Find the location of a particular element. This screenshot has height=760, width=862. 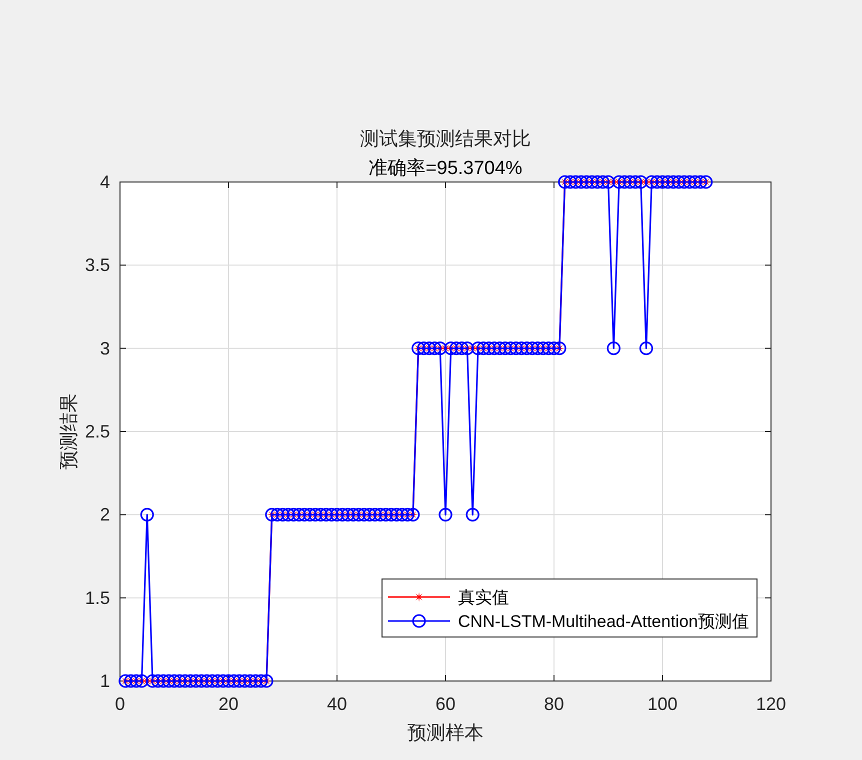

x-tick-label: 20 is located at coordinates (228, 704).